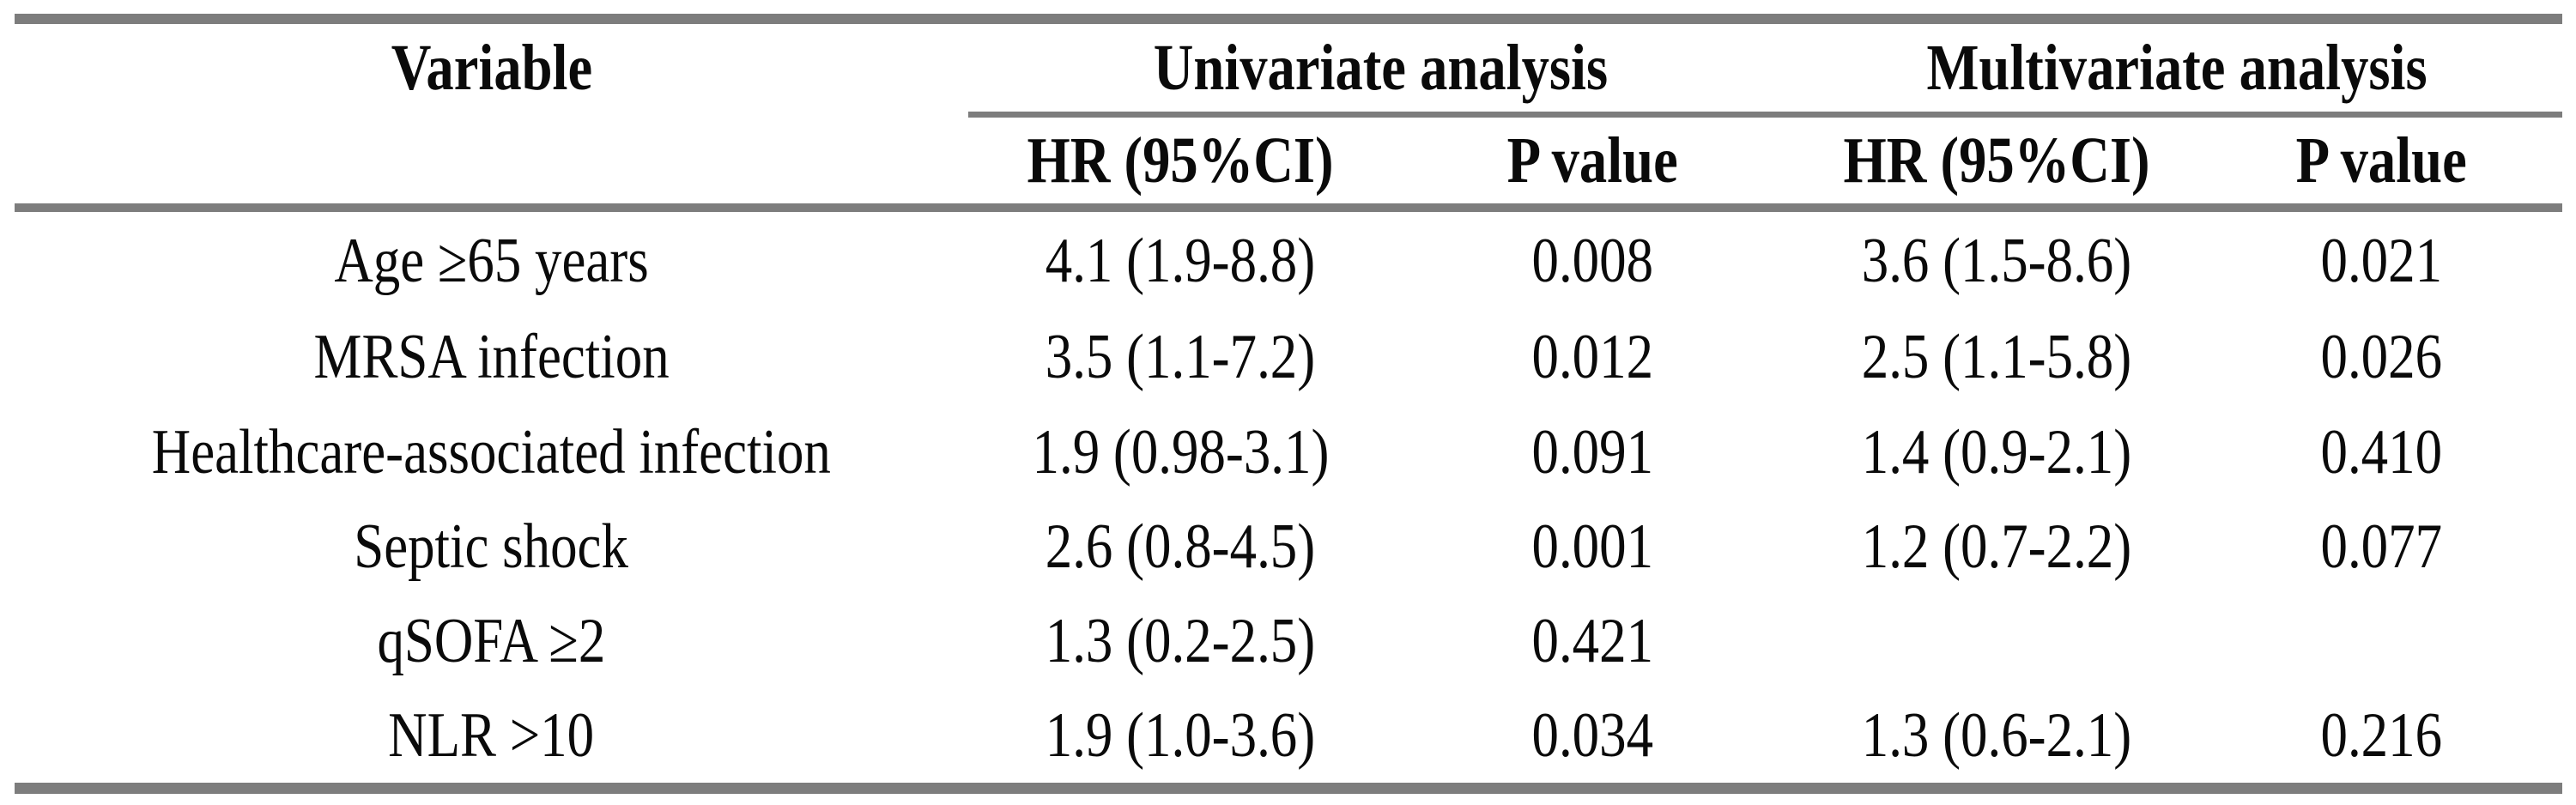 Image resolution: width=2576 pixels, height=805 pixels. I want to click on variable-cell: Healthcare-associated infection, so click(491, 452).